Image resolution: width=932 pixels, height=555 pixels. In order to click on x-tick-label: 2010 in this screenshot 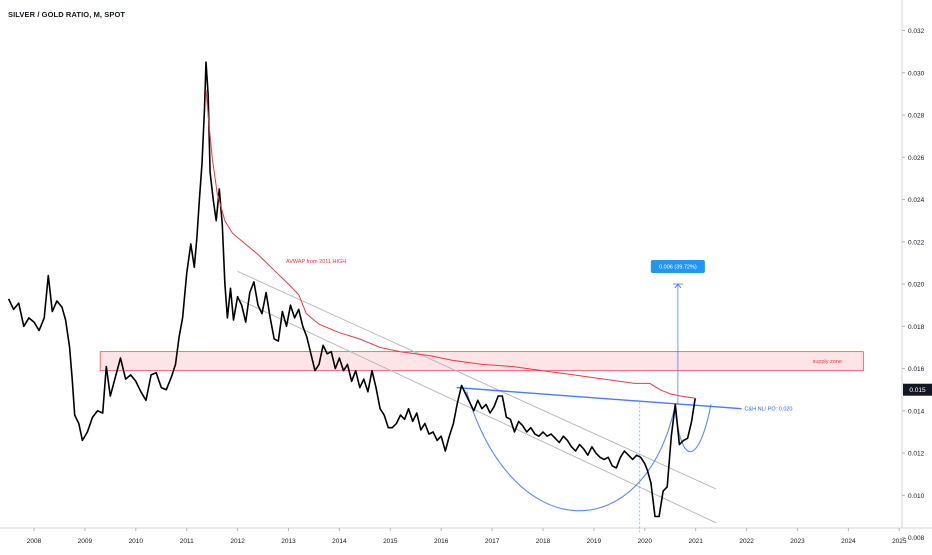, I will do `click(136, 541)`.